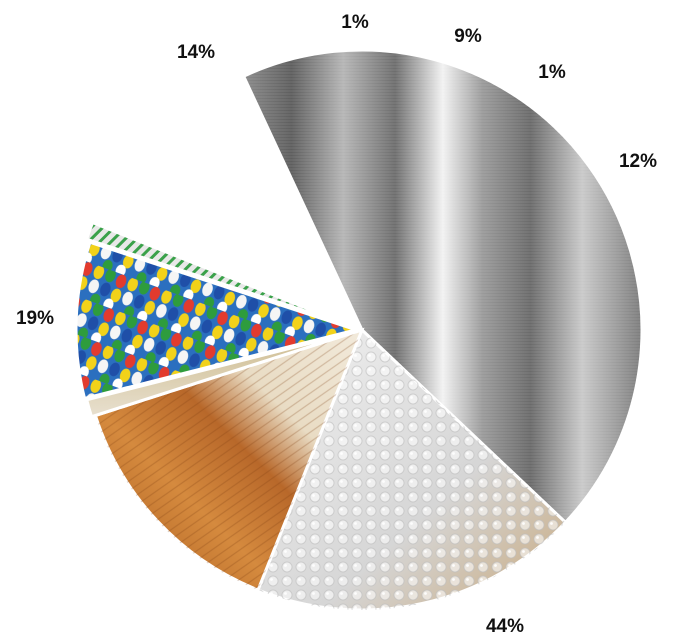  What do you see at coordinates (468, 36) in the screenshot?
I see `slice-label: 9%` at bounding box center [468, 36].